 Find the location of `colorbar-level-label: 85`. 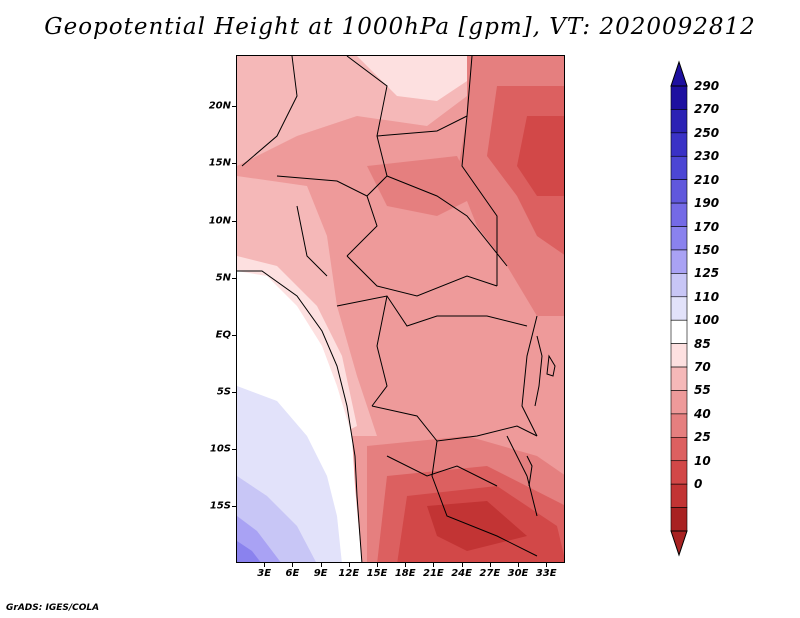

colorbar-level-label: 85 is located at coordinates (702, 343).